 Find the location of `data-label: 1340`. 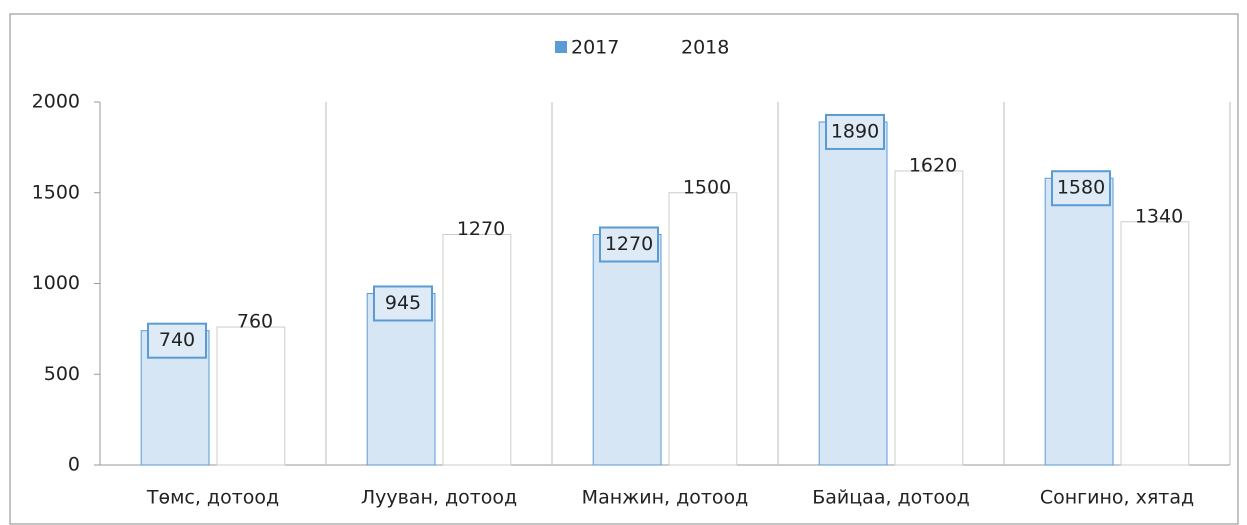

data-label: 1340 is located at coordinates (1159, 216).